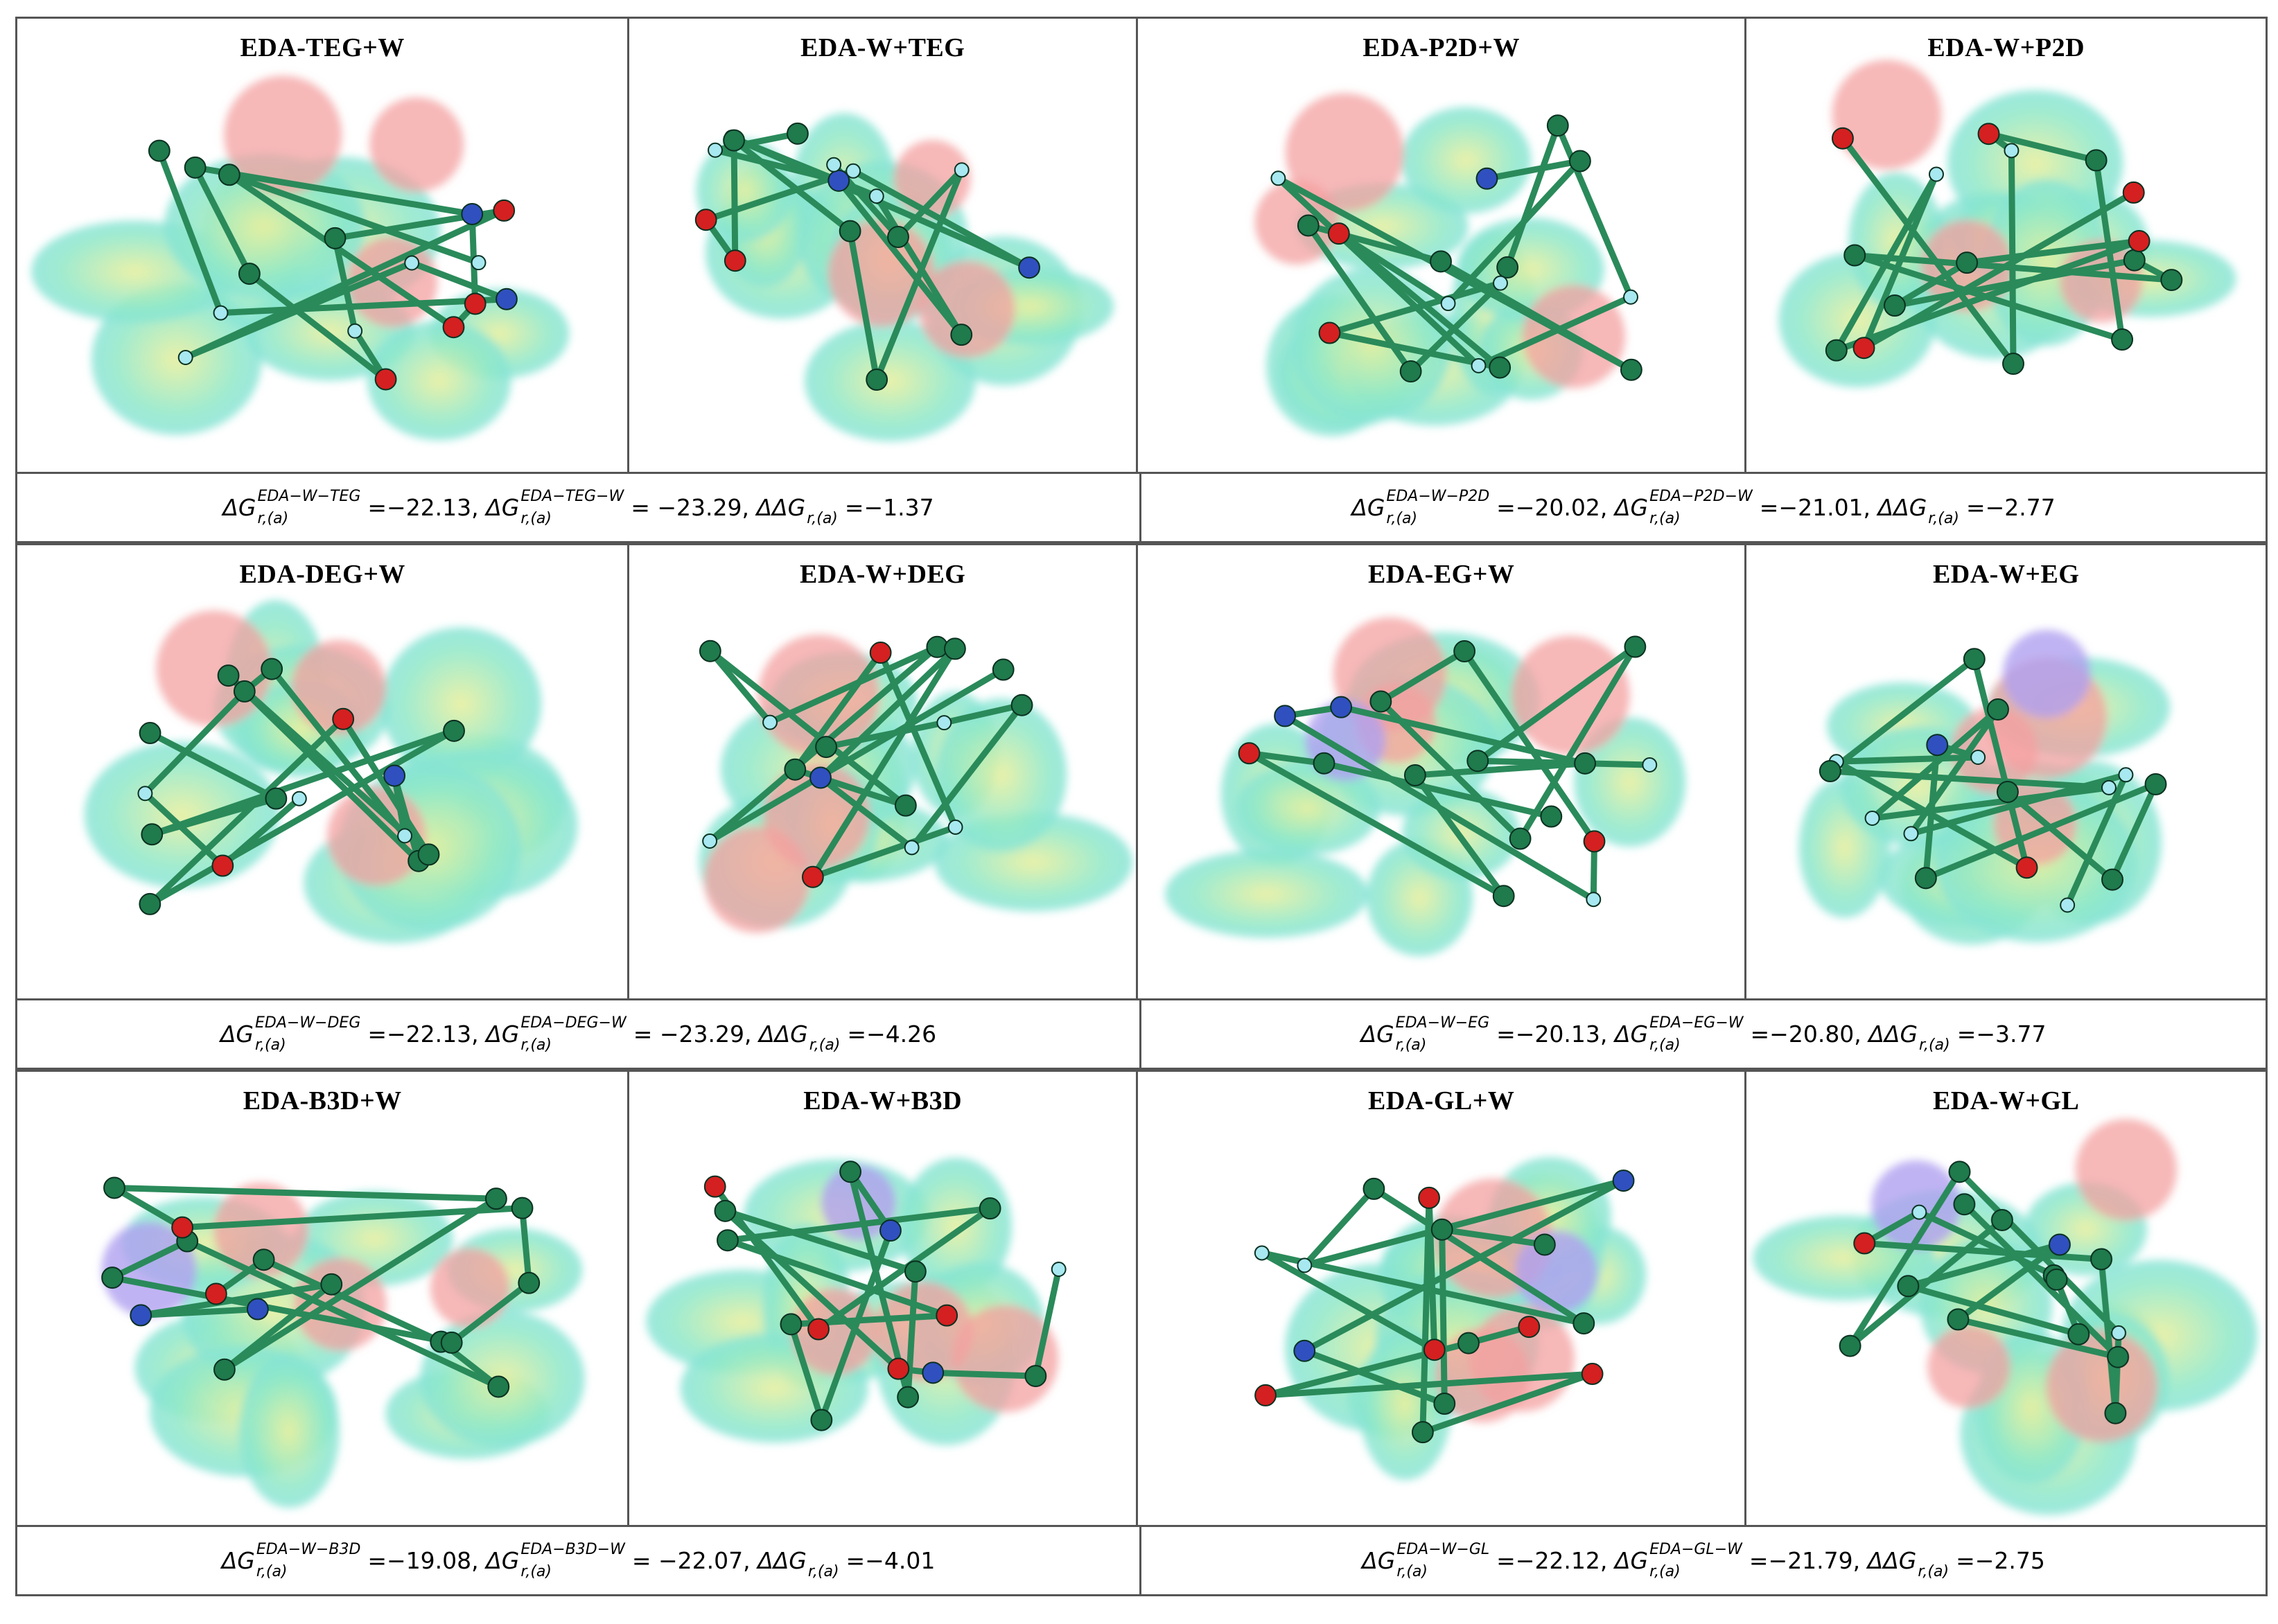  Describe the element at coordinates (322, 1100) in the screenshot. I see `panel-title: EDA-B3D+W` at that location.